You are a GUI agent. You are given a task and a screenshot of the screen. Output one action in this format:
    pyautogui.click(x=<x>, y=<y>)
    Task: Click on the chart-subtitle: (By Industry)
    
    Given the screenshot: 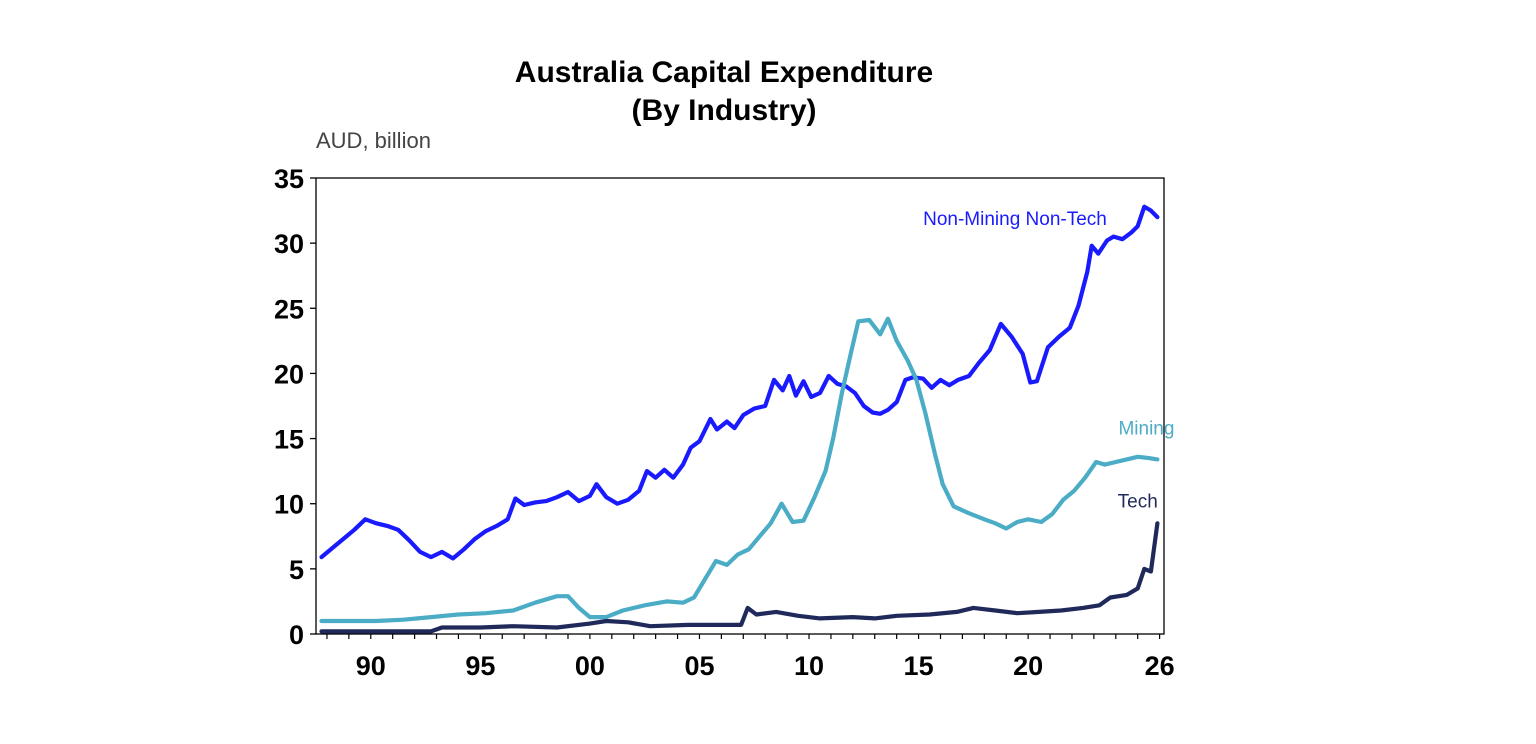 What is the action you would take?
    pyautogui.click(x=724, y=110)
    